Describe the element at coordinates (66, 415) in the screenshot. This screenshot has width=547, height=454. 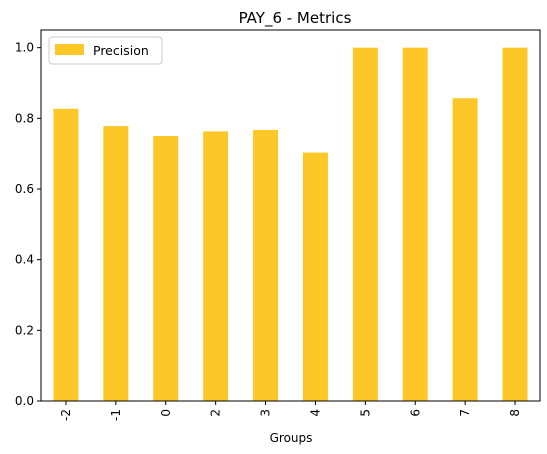
I see `x-tick-label: -2` at that location.